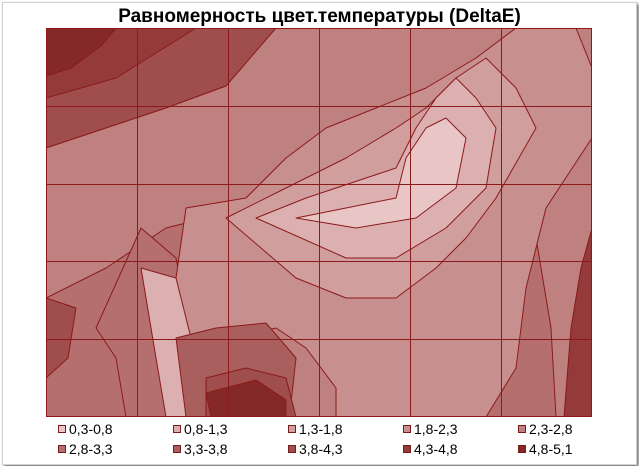  I want to click on legend-item: 0,3-0,8, so click(85, 429).